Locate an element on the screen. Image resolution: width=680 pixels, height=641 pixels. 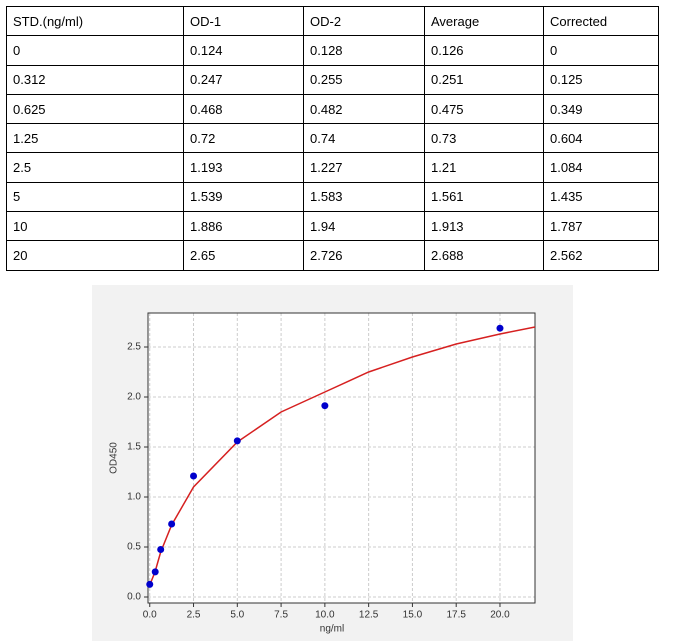
y-tick-label: 1.0 is located at coordinates (134, 497).